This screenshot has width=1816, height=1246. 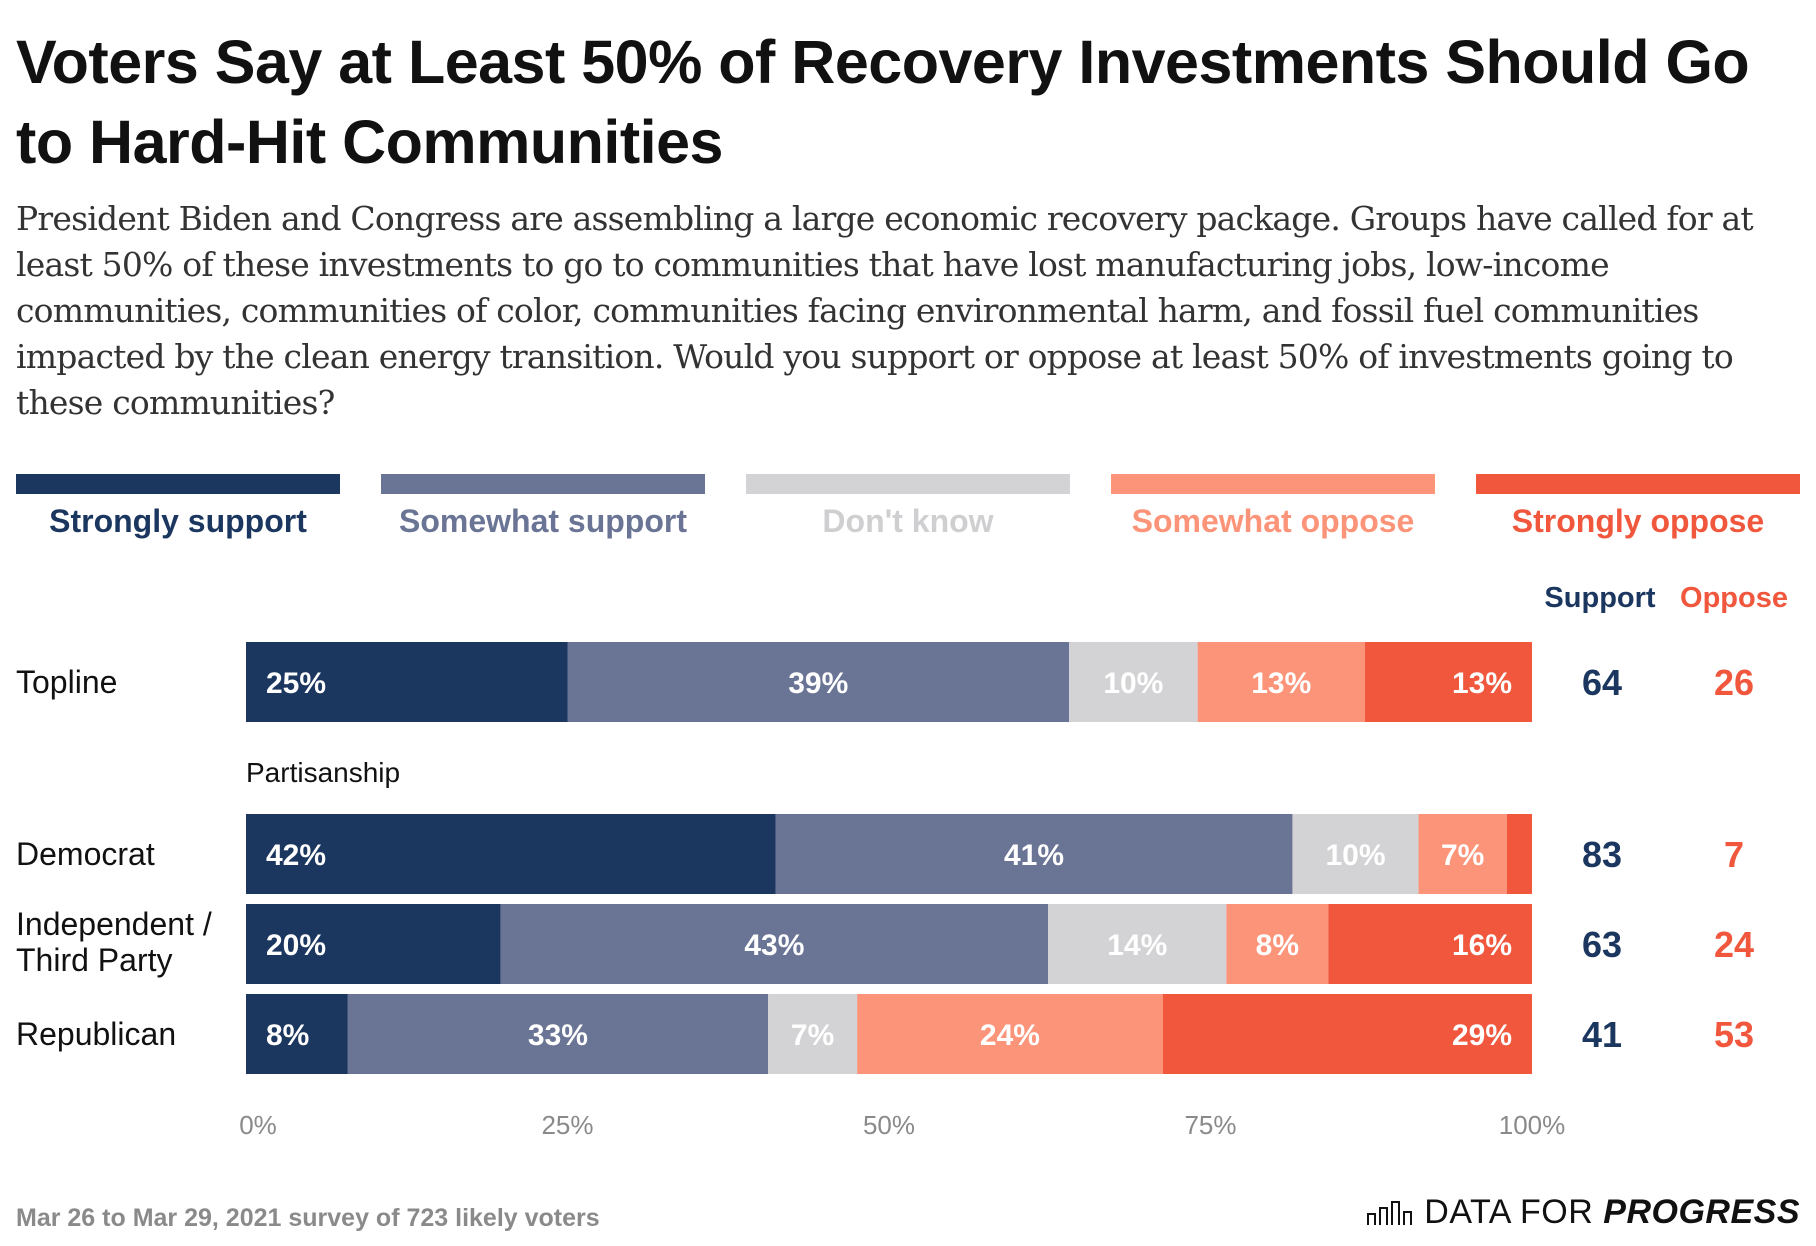 What do you see at coordinates (889, 1125) in the screenshot?
I see `x-tick-label-2: 50%` at bounding box center [889, 1125].